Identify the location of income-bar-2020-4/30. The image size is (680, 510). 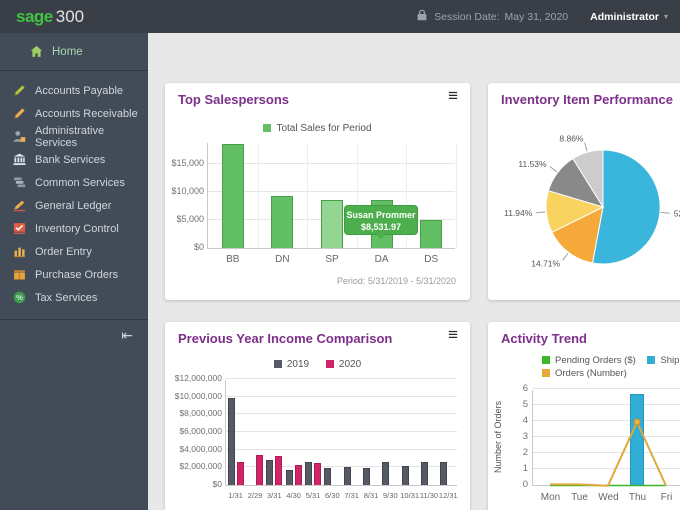
(298, 475).